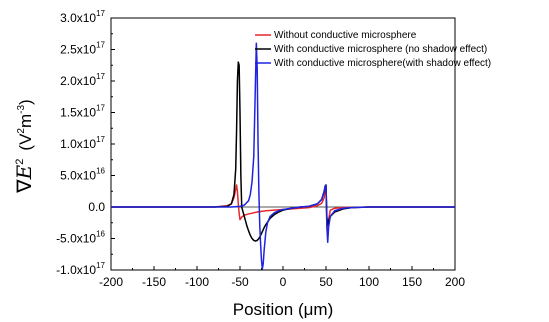  Describe the element at coordinates (111, 282) in the screenshot. I see `x-tick-label: -200` at that location.